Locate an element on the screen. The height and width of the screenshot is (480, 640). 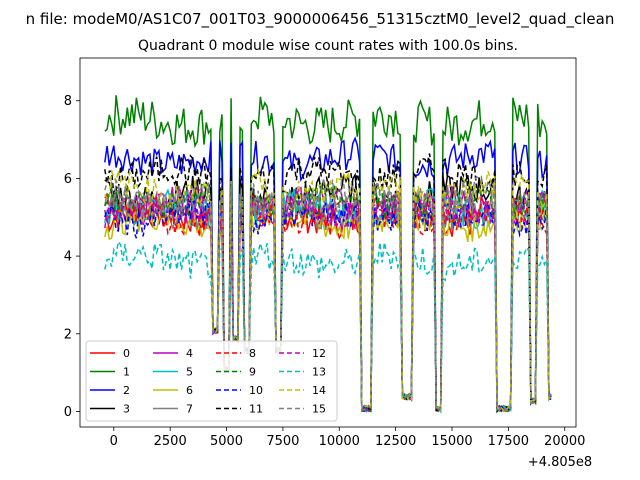
y-tick-label: 2 is located at coordinates (68, 334).